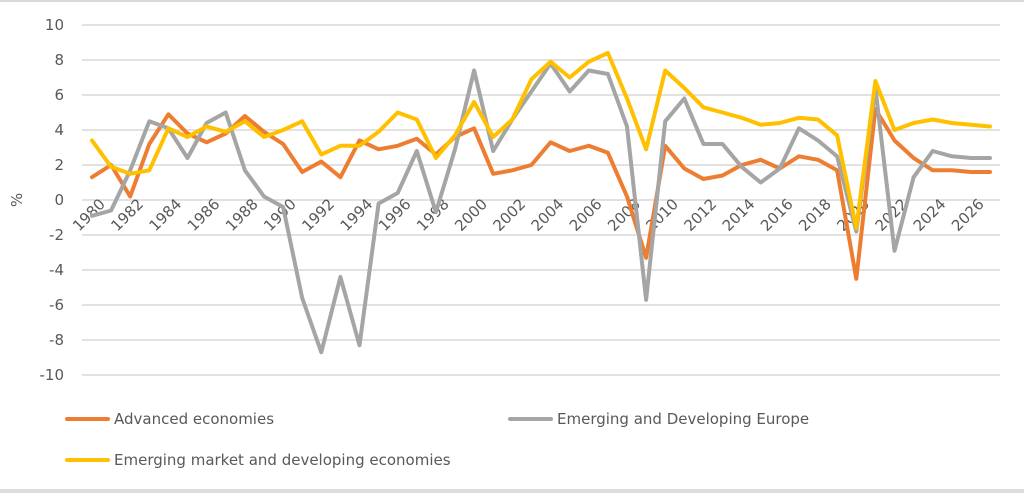 The image size is (1024, 493). I want to click on legend-swatch-advanced, so click(87, 419).